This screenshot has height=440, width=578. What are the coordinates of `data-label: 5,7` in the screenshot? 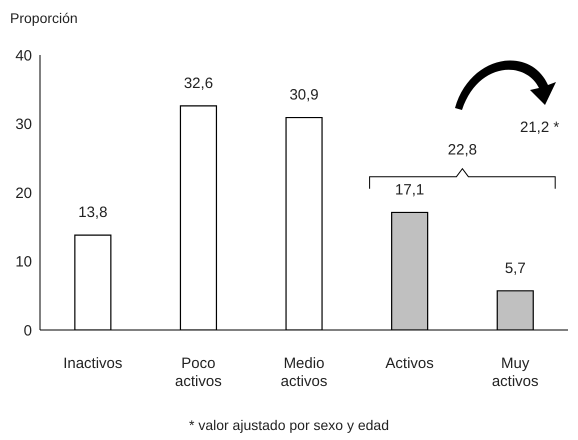 It's located at (515, 268).